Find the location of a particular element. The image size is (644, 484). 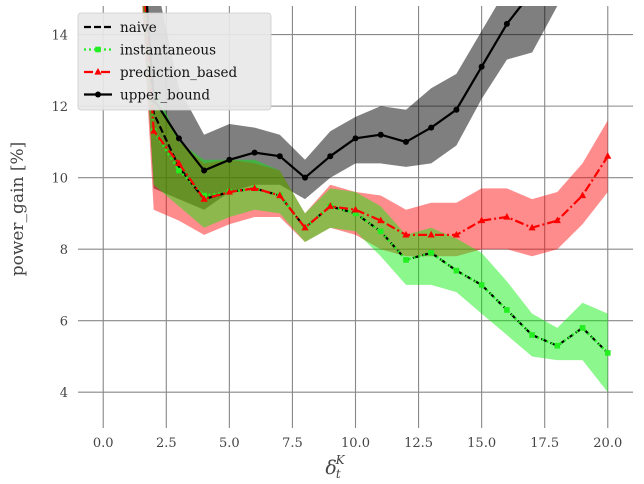

legend-entry-upper_bound: upper_bound is located at coordinates (147, 96).